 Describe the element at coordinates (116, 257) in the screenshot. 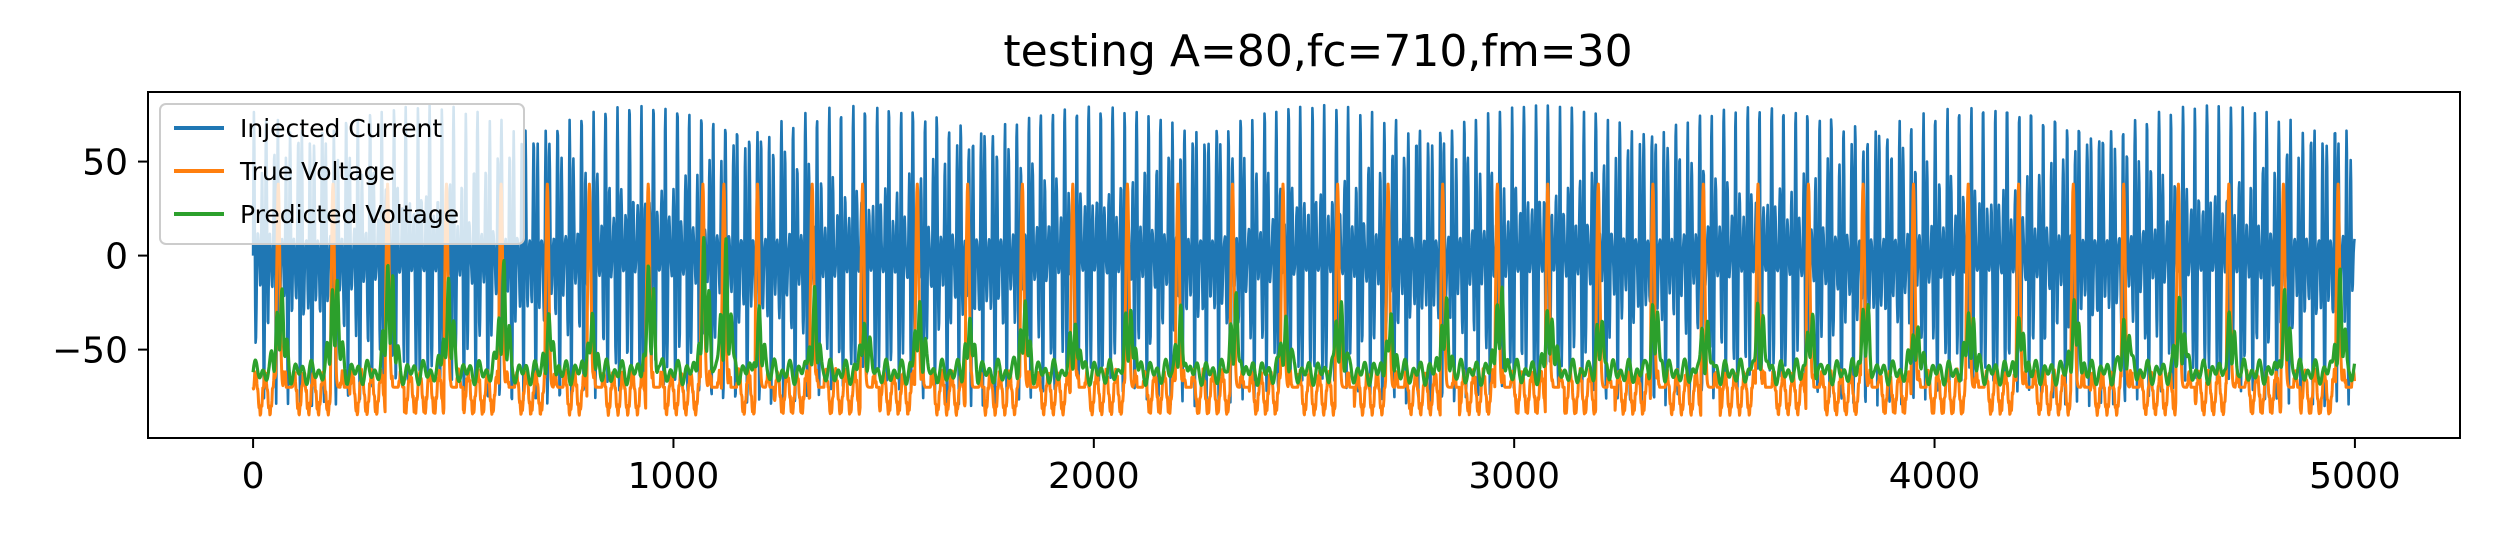

I see `y-tick-label: 0` at that location.